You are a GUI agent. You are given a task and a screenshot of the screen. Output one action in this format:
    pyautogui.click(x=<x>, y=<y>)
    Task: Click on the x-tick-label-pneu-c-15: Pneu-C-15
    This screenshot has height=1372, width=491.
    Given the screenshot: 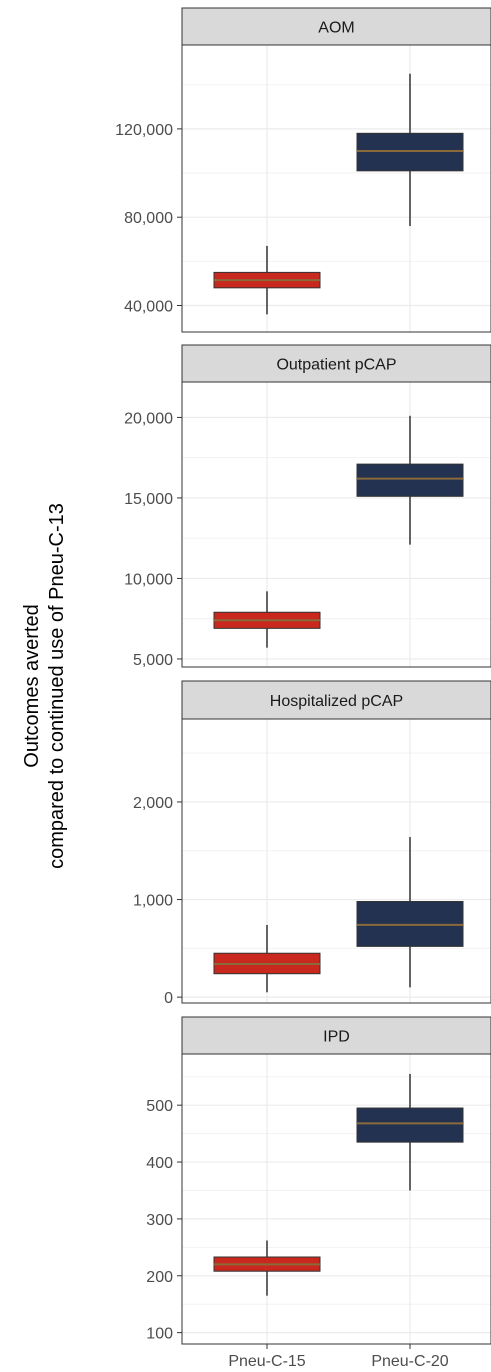 What is the action you would take?
    pyautogui.click(x=266, y=1361)
    